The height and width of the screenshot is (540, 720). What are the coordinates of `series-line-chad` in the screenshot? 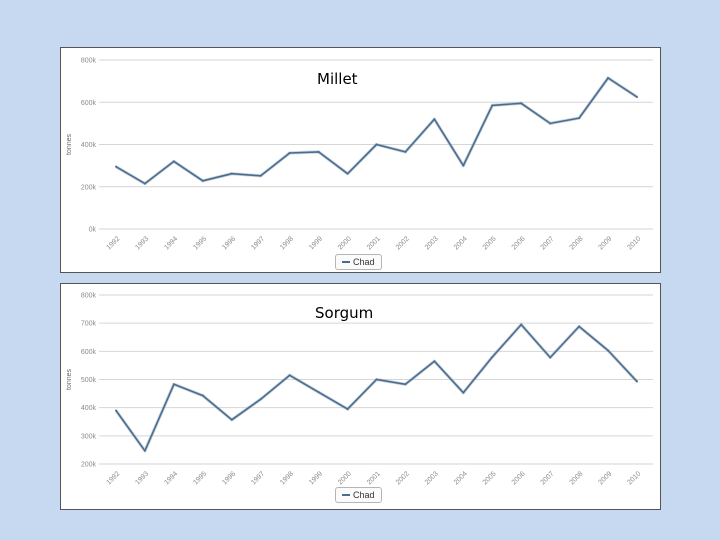 It's located at (376, 131).